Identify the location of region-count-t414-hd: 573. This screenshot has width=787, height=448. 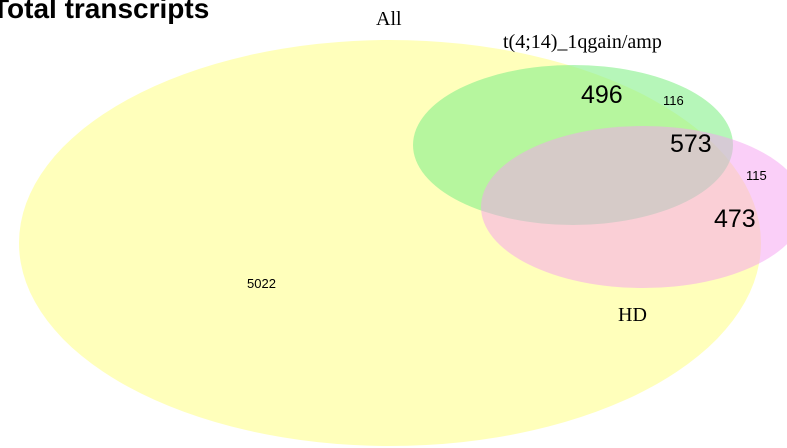
(691, 144).